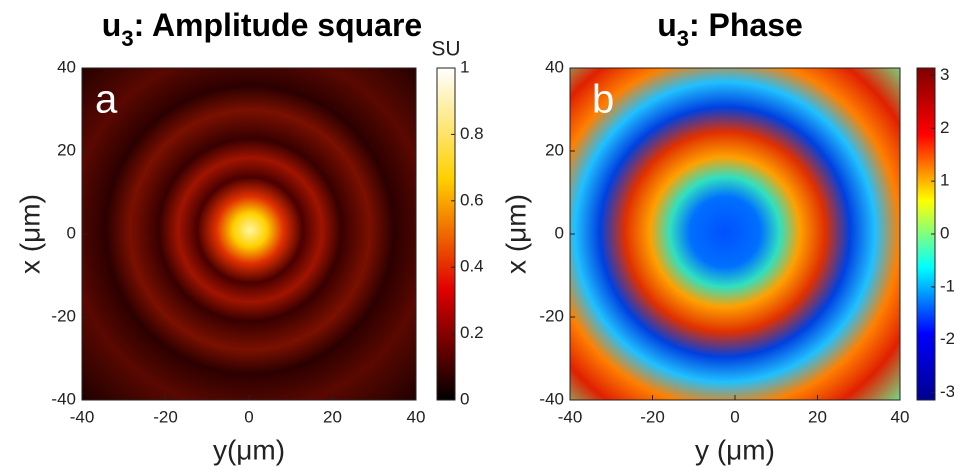 This screenshot has height=471, width=954. Describe the element at coordinates (472, 199) in the screenshot. I see `colorbar-tick-label: 0.6` at that location.